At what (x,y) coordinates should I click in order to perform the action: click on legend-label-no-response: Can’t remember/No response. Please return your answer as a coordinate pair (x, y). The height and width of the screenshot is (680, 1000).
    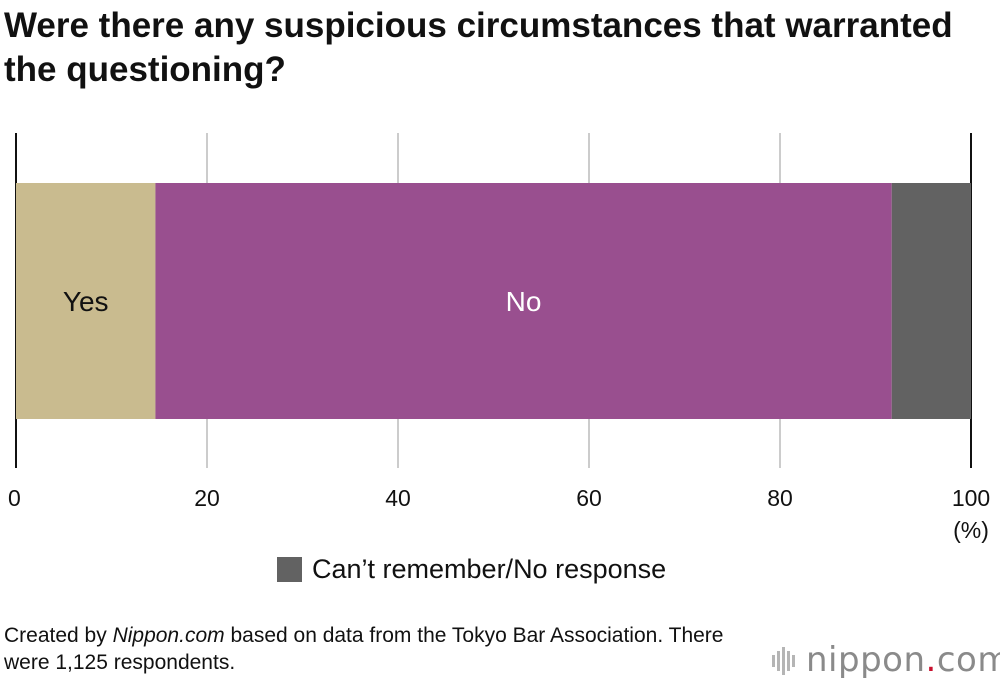
    Looking at the image, I should click on (489, 569).